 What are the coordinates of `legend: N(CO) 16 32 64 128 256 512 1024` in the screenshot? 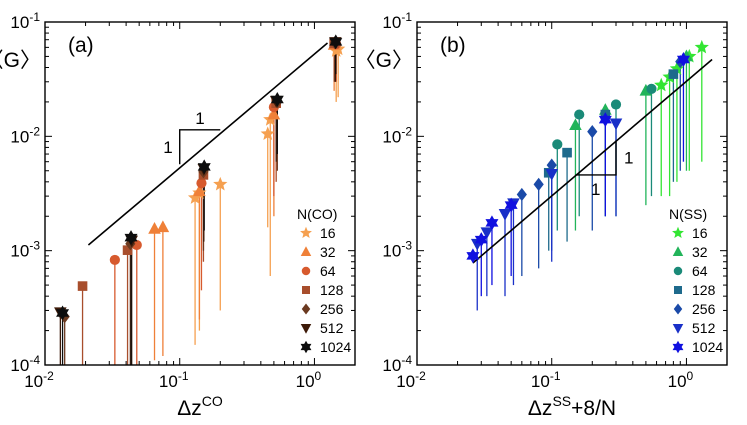 It's located at (324, 280).